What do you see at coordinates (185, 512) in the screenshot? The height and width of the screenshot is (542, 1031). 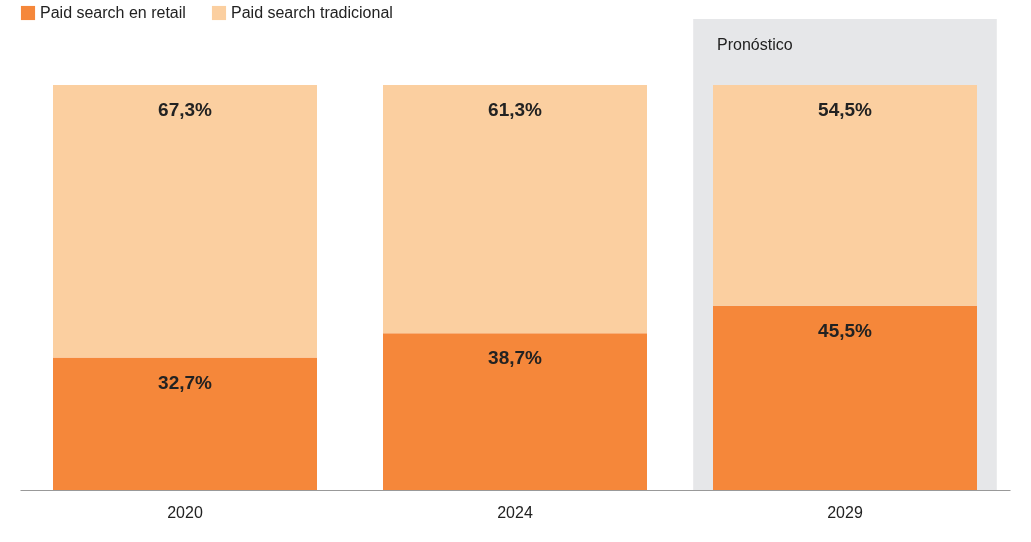 I see `x-tick-label: 2020` at bounding box center [185, 512].